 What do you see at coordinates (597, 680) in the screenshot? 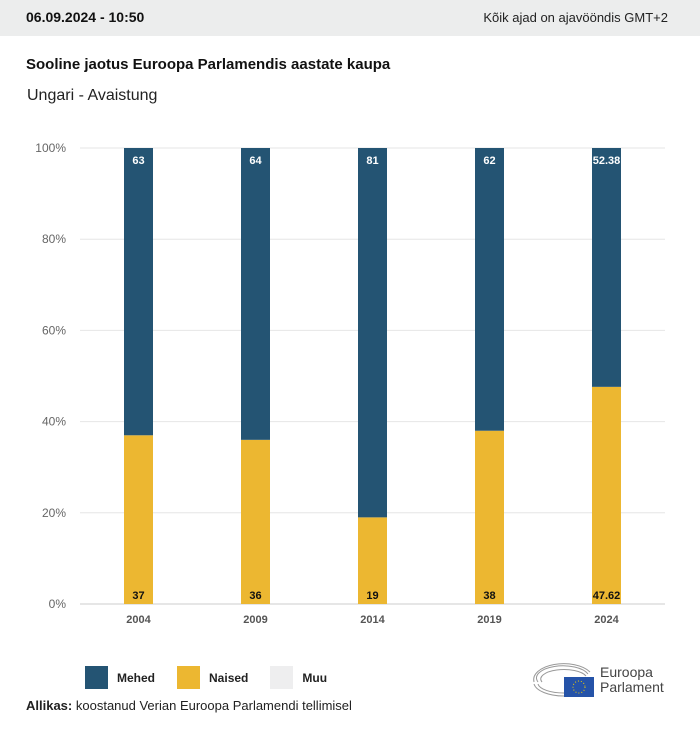
I see `ep-logo: Euroopa Parlament` at bounding box center [597, 680].